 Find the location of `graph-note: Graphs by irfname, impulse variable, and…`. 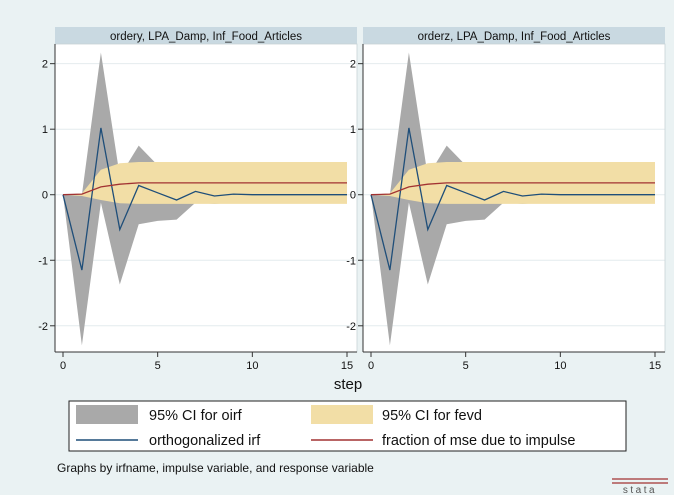

graph-note: Graphs by irfname, impulse variable, and… is located at coordinates (215, 468).